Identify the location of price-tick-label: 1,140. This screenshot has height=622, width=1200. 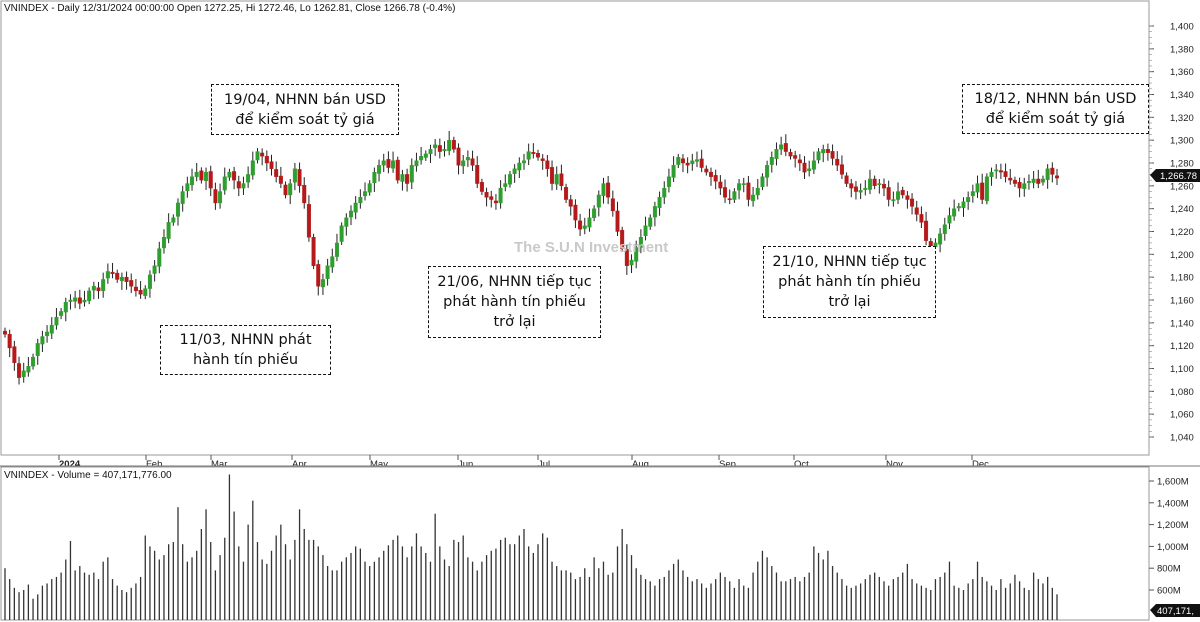
(1182, 323).